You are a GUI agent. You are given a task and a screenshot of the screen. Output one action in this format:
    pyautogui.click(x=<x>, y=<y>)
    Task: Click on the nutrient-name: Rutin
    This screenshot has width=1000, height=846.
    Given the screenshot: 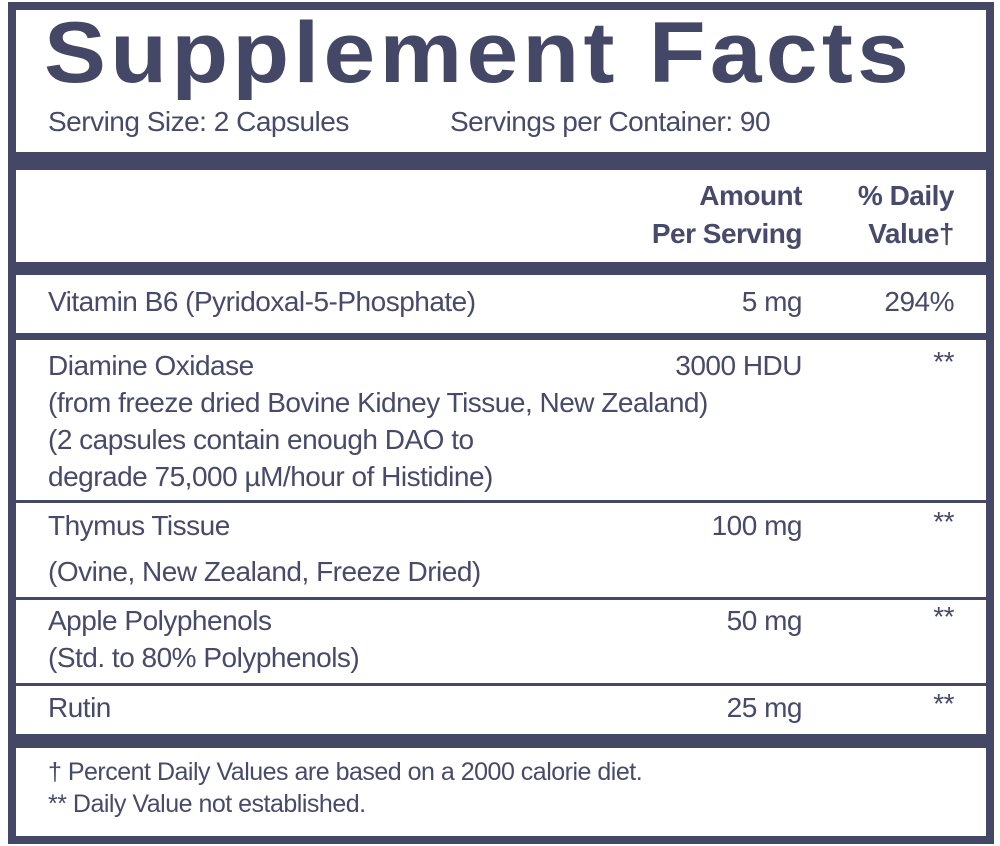 What is the action you would take?
    pyautogui.click(x=79, y=707)
    